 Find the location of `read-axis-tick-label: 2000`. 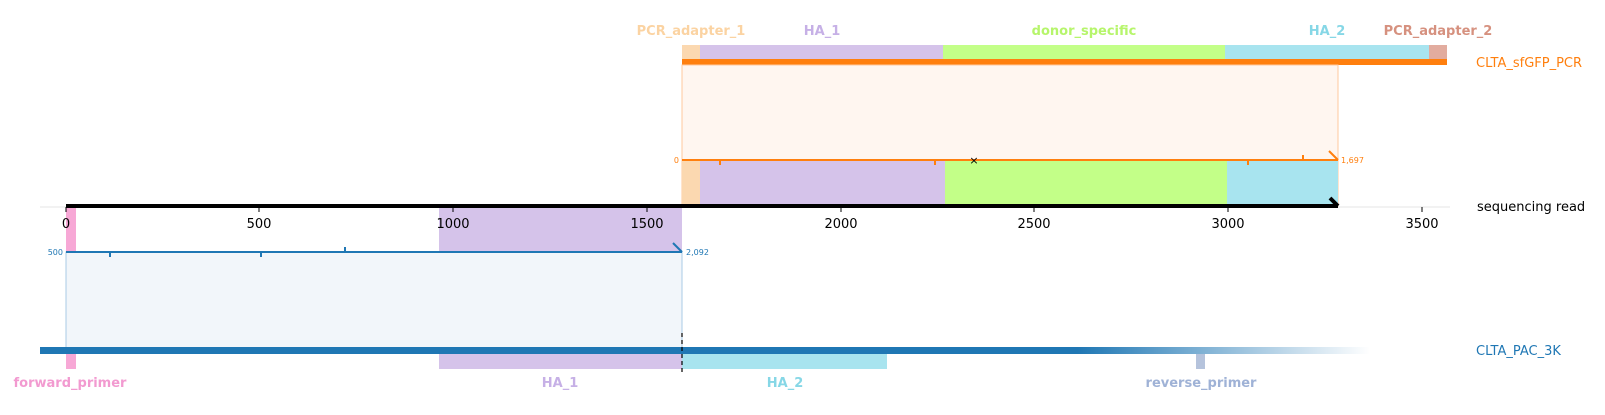

read-axis-tick-label: 2000 is located at coordinates (840, 224).